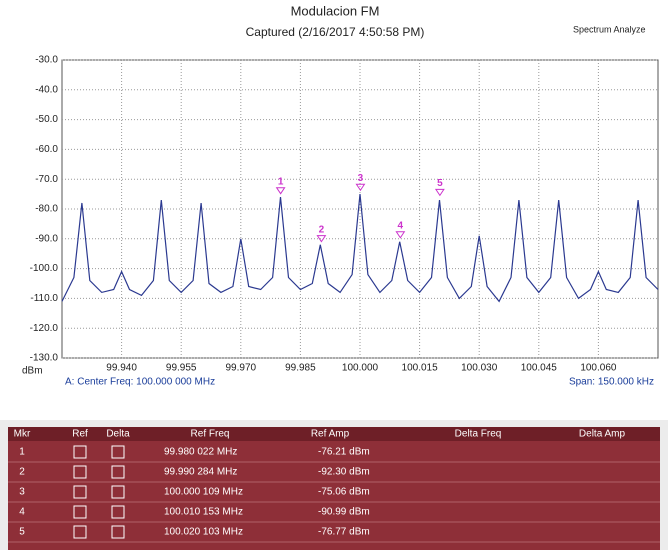 The height and width of the screenshot is (550, 668). I want to click on column-header: Mkr, so click(22, 434).